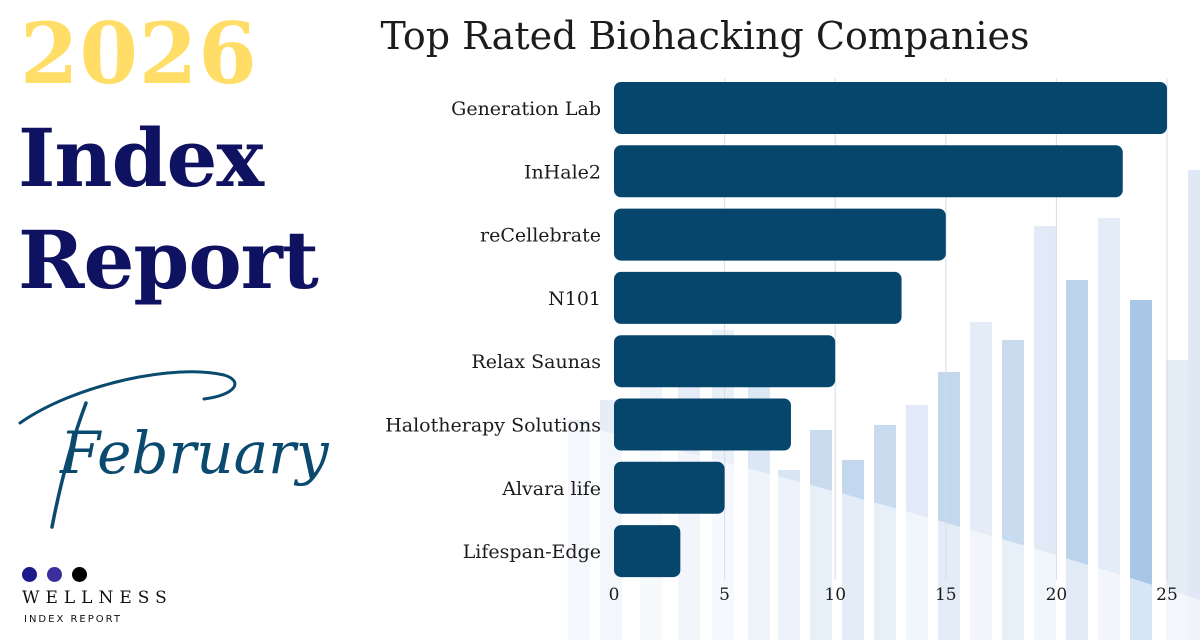  I want to click on chart-title: Top Rated Biohacking Companies, so click(705, 36).